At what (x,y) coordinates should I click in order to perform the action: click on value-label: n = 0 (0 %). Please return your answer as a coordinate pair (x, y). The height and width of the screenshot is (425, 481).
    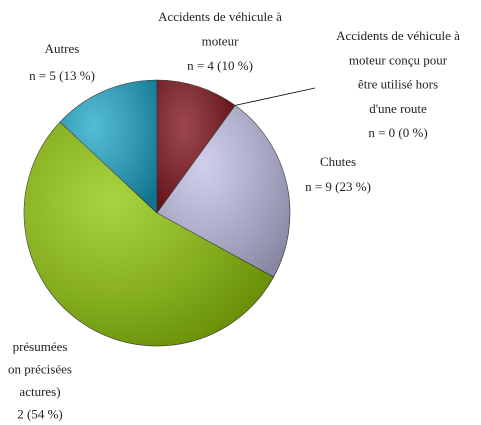
    Looking at the image, I should click on (397, 132).